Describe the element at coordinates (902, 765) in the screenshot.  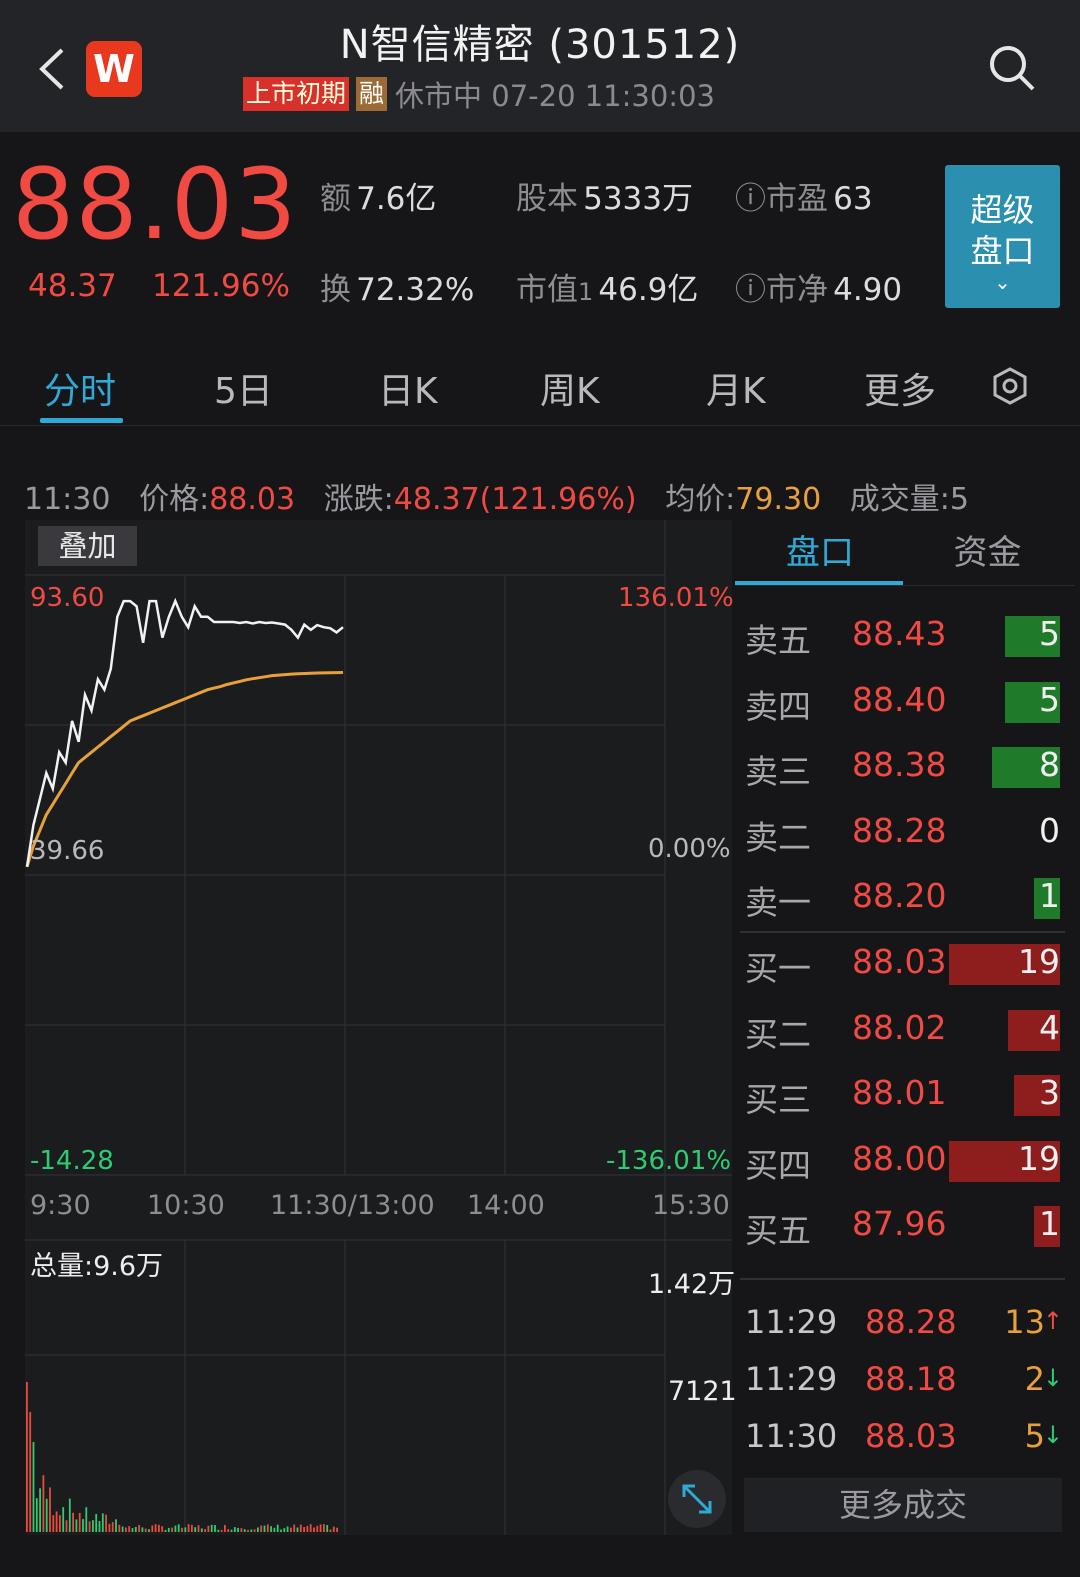
I see `ask-row: 卖三 88.38 8` at that location.